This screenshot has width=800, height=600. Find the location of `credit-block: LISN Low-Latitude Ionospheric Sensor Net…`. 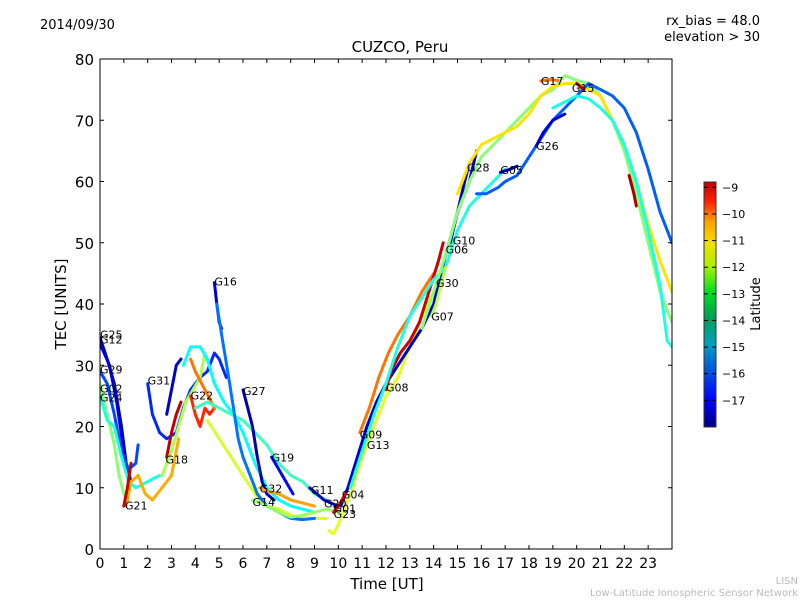

credit-block: LISN Low-Latitude Ionospheric Sensor Net… is located at coordinates (694, 588).